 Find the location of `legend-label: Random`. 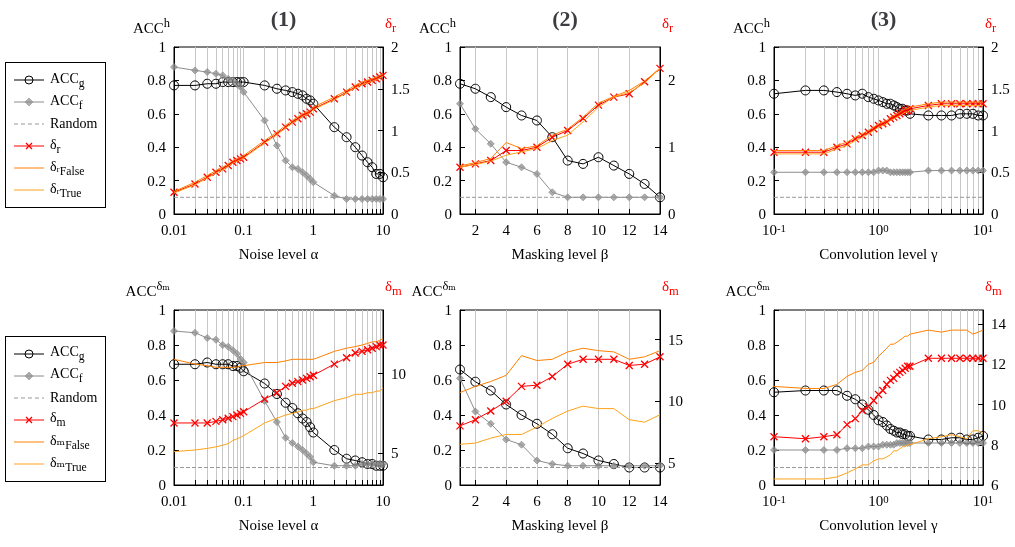

legend-label: Random is located at coordinates (74, 397).